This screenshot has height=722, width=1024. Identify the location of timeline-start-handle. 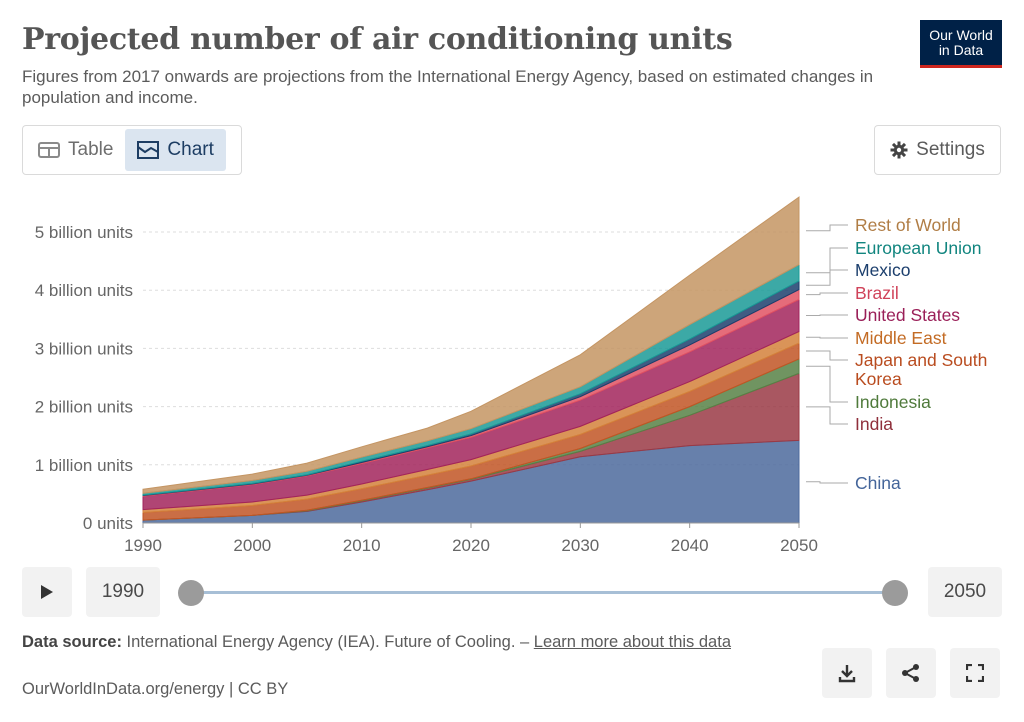
(191, 593).